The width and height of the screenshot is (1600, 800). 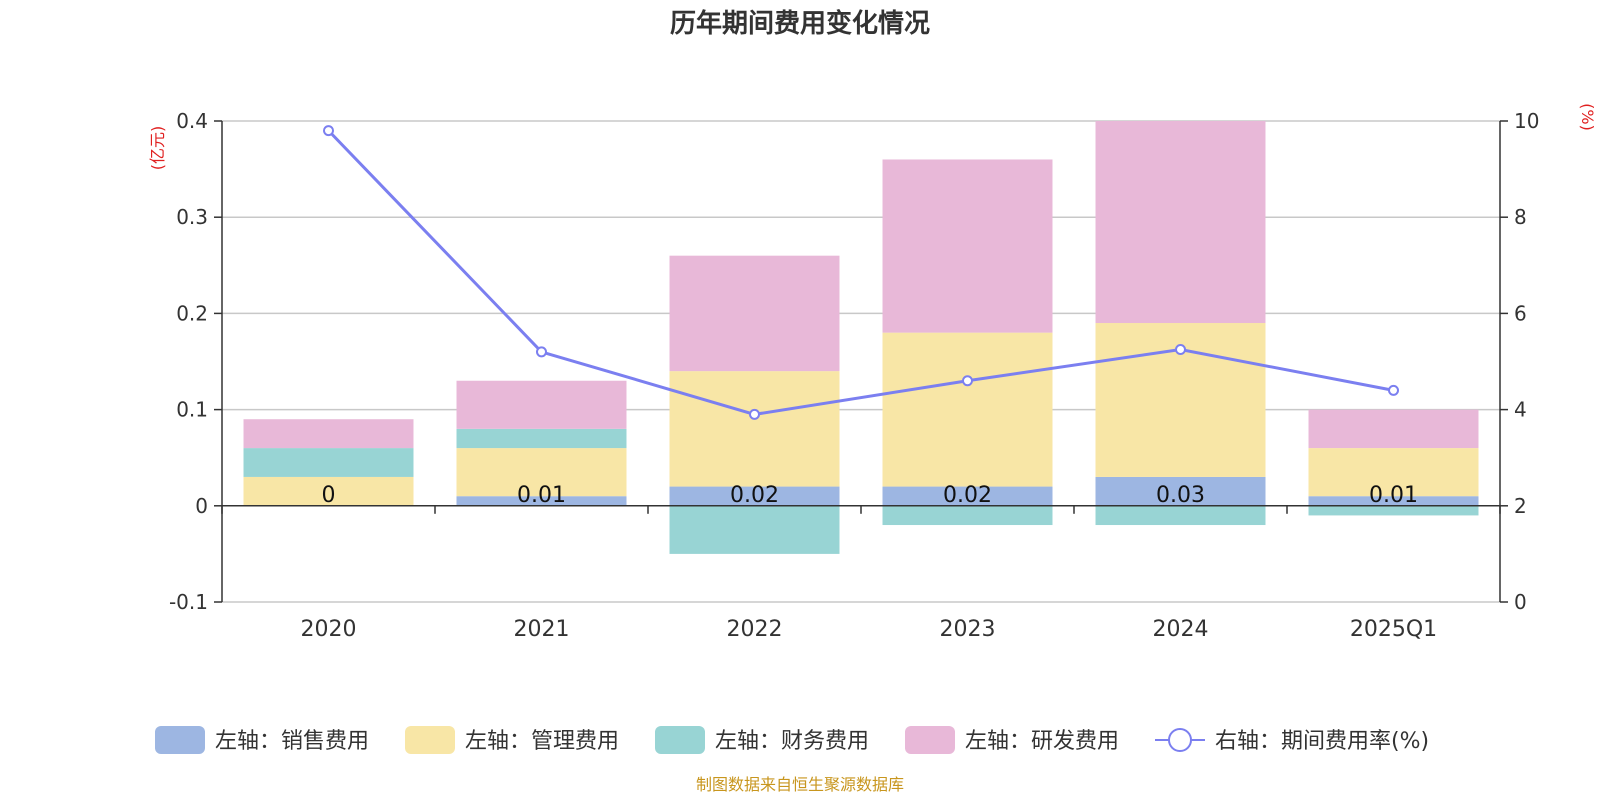 What do you see at coordinates (292, 741) in the screenshot?
I see `legend-label: 左轴：销售费用` at bounding box center [292, 741].